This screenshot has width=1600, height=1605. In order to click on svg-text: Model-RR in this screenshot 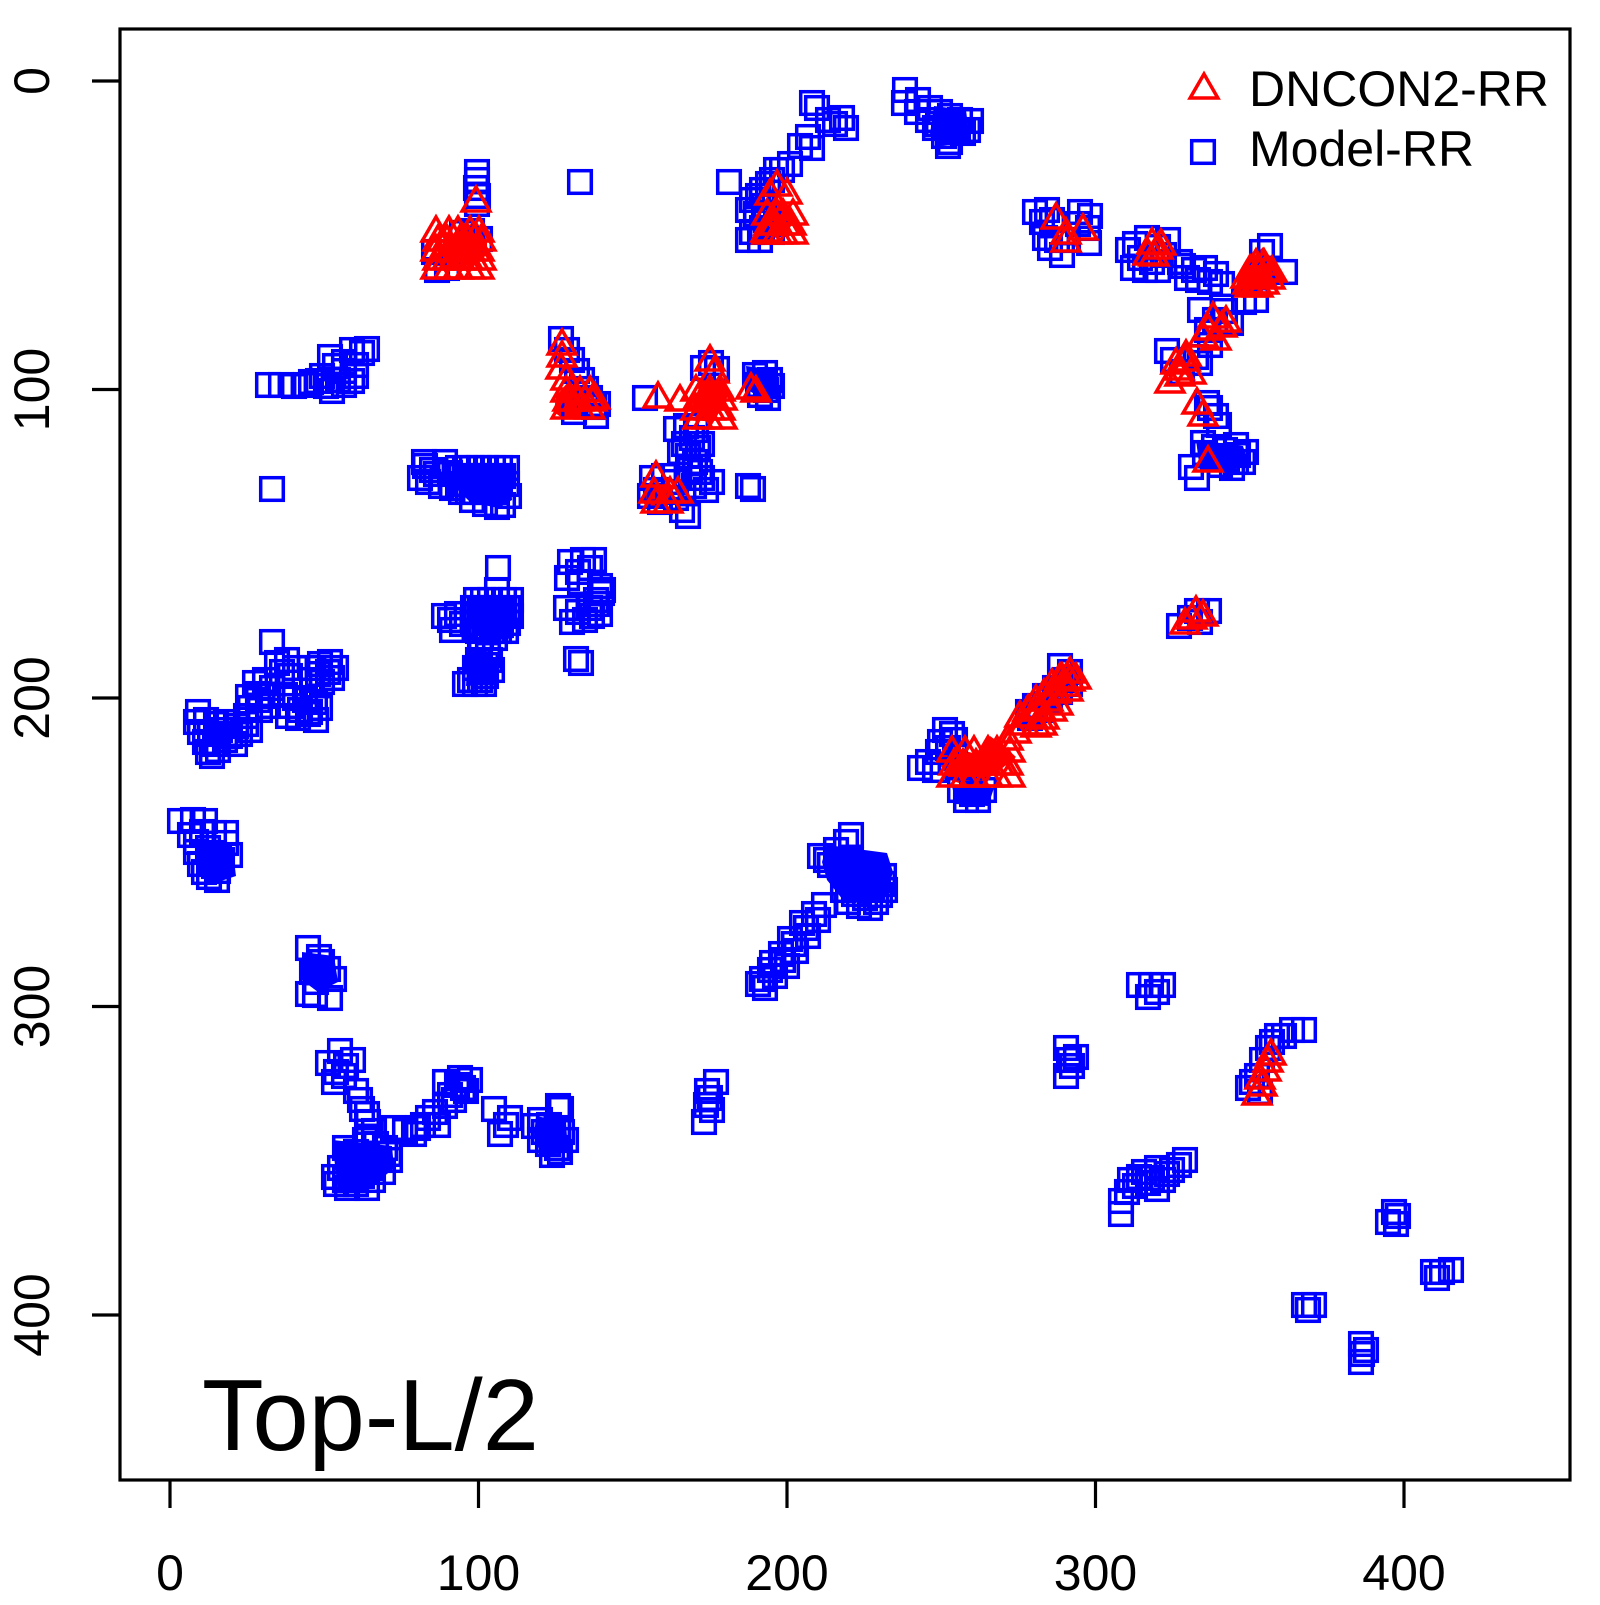, I will do `click(1361, 149)`.